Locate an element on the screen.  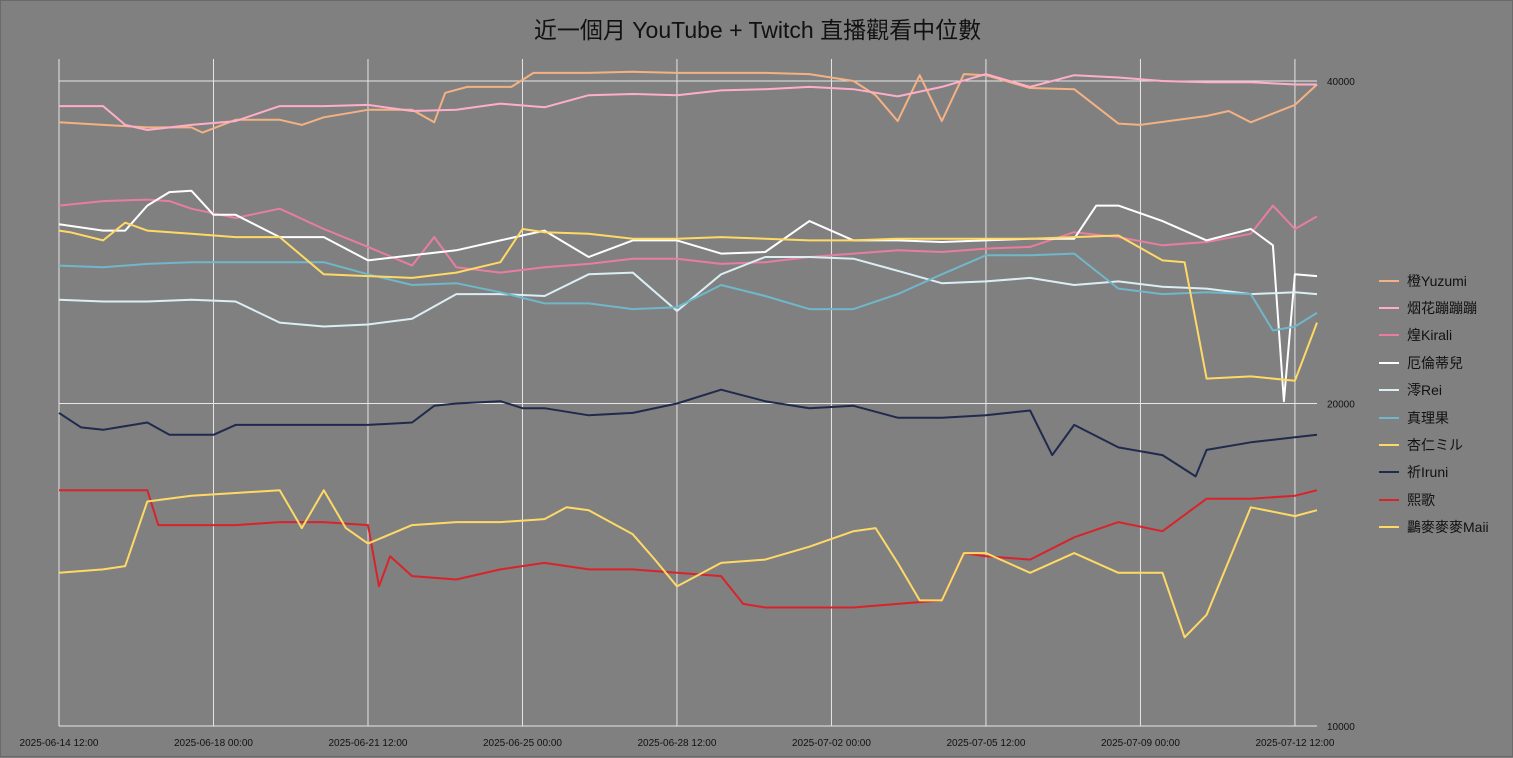
legend-label: 真理果 is located at coordinates (1428, 417).